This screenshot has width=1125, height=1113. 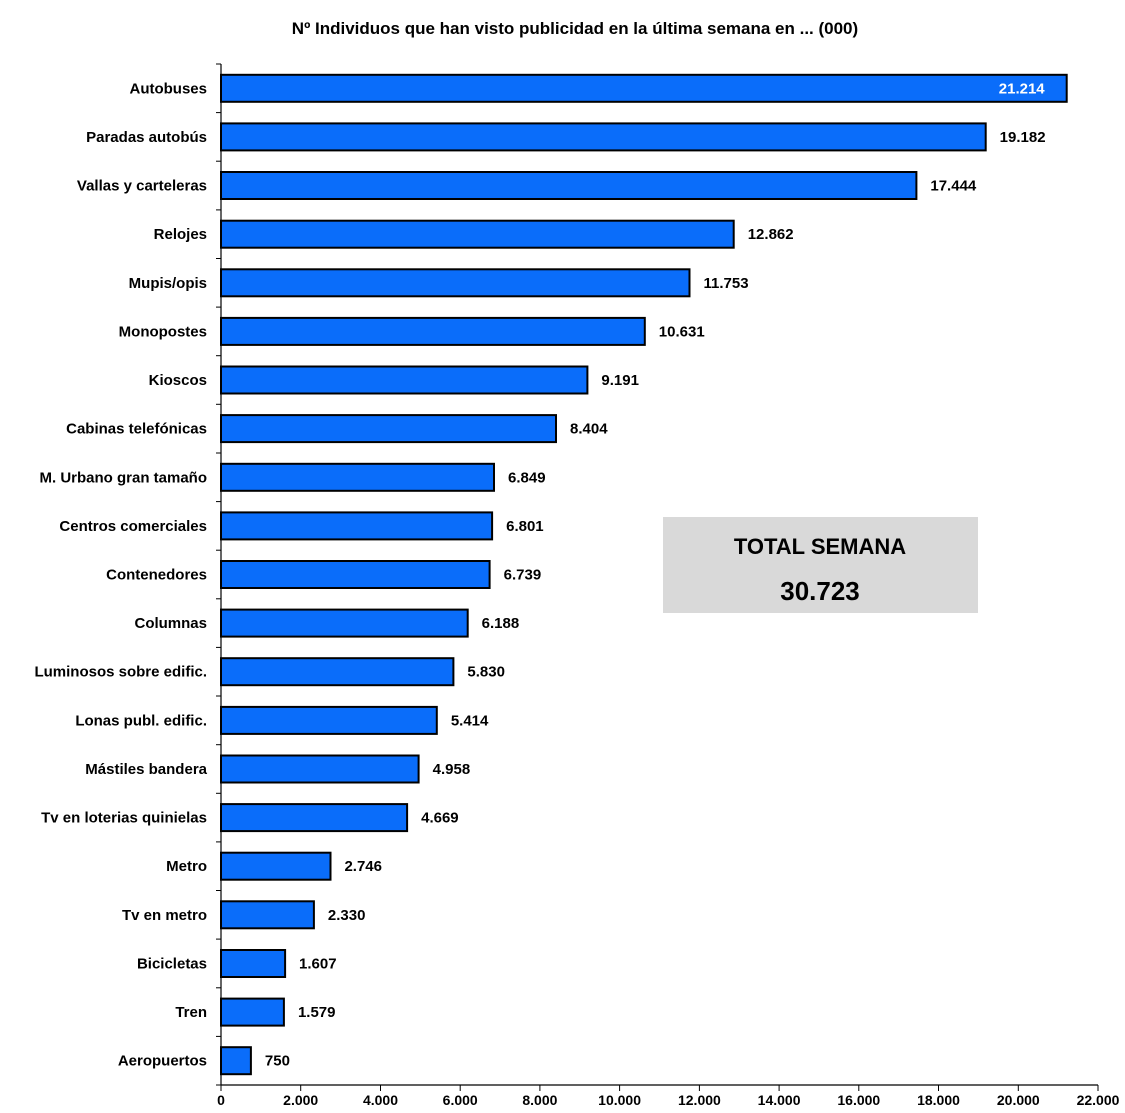 I want to click on value-label: 5.414, so click(x=470, y=720).